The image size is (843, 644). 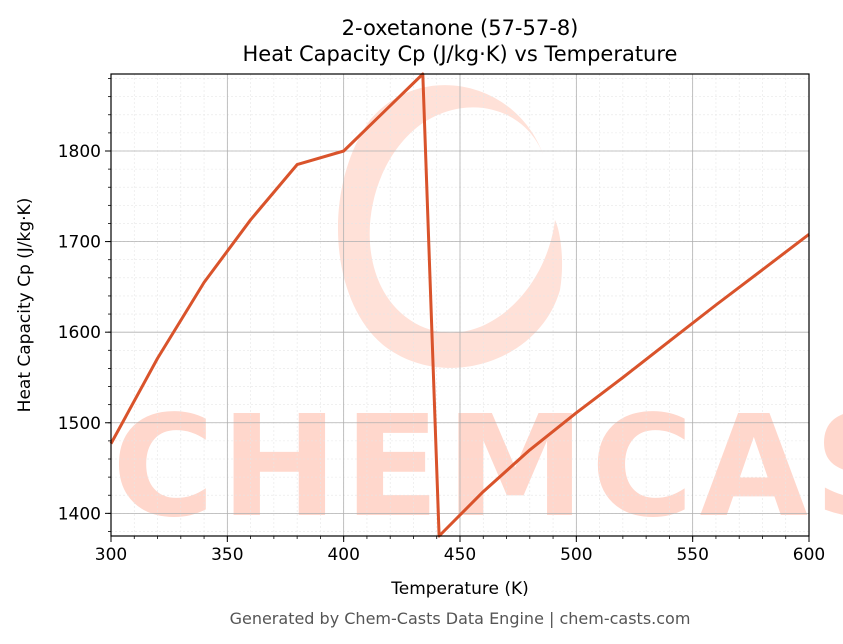 What do you see at coordinates (460, 555) in the screenshot?
I see `x-tick-label: 450` at bounding box center [460, 555].